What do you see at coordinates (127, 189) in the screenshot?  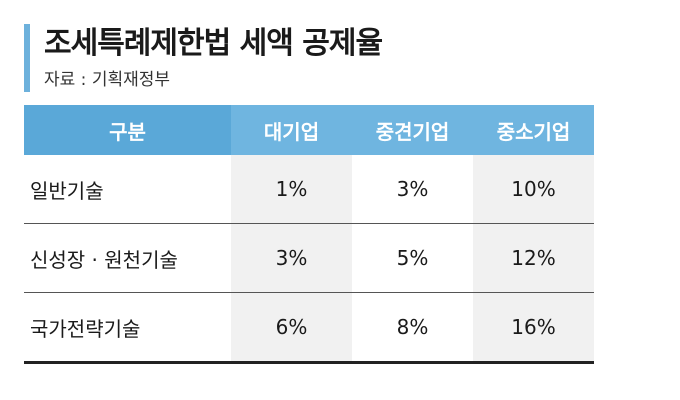 I see `row-label: 일반기술` at bounding box center [127, 189].